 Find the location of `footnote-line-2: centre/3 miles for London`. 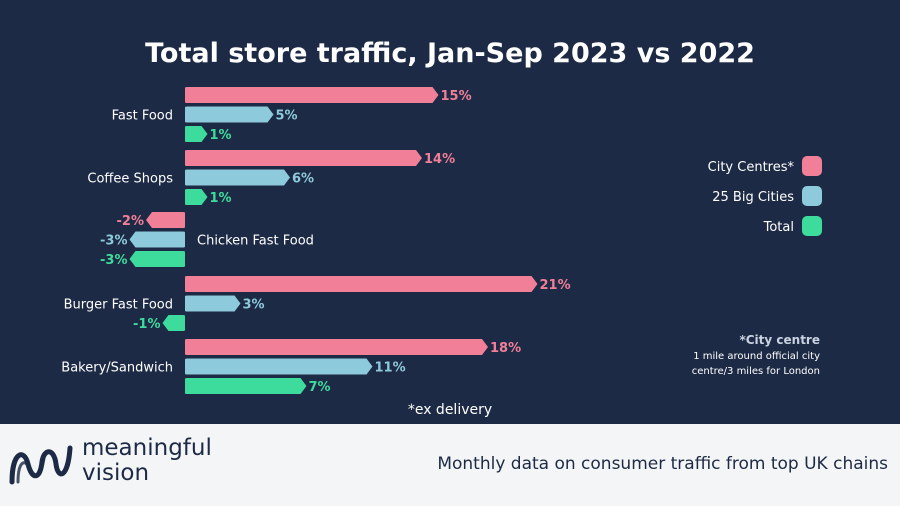

footnote-line-2: centre/3 miles for London is located at coordinates (756, 371).